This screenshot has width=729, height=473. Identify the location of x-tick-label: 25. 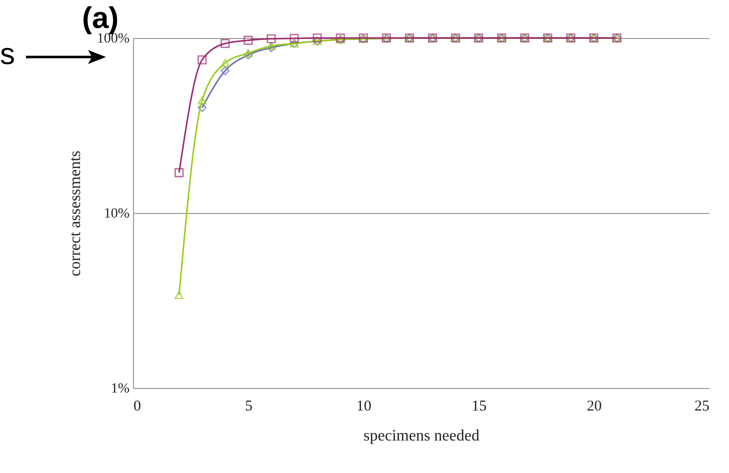
(702, 406).